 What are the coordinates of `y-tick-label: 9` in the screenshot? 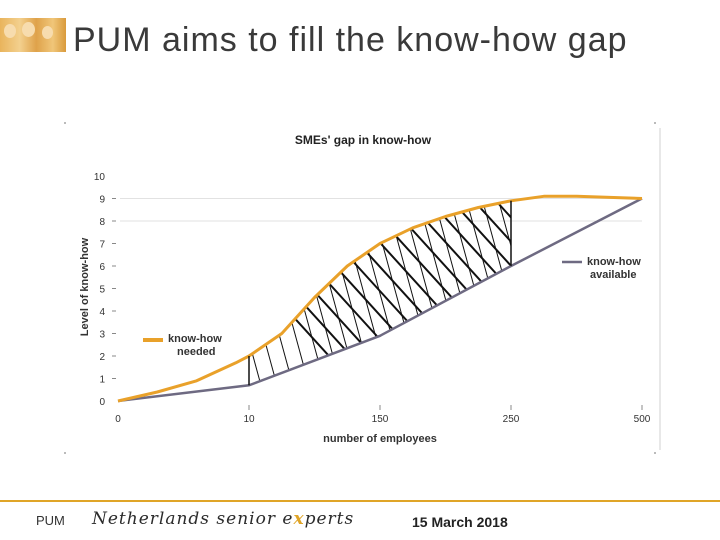 It's located at (102, 200).